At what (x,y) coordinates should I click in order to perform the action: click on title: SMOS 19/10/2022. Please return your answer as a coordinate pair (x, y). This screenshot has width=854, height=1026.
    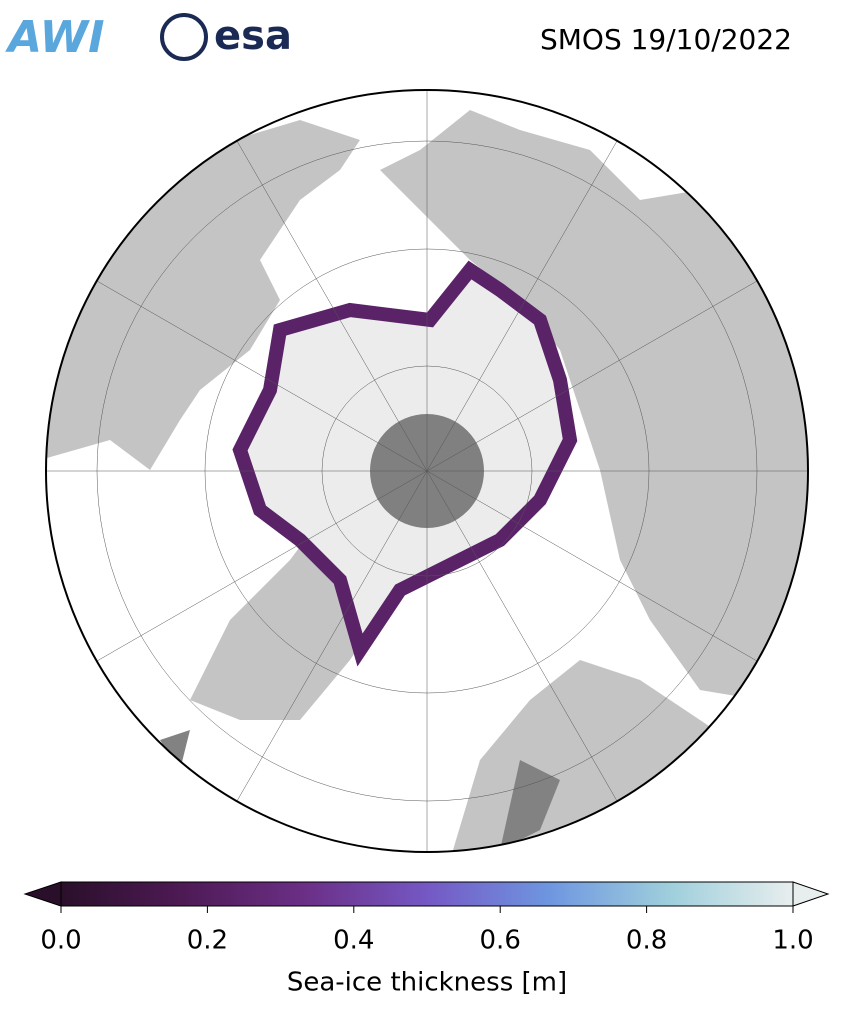
    Looking at the image, I should click on (666, 39).